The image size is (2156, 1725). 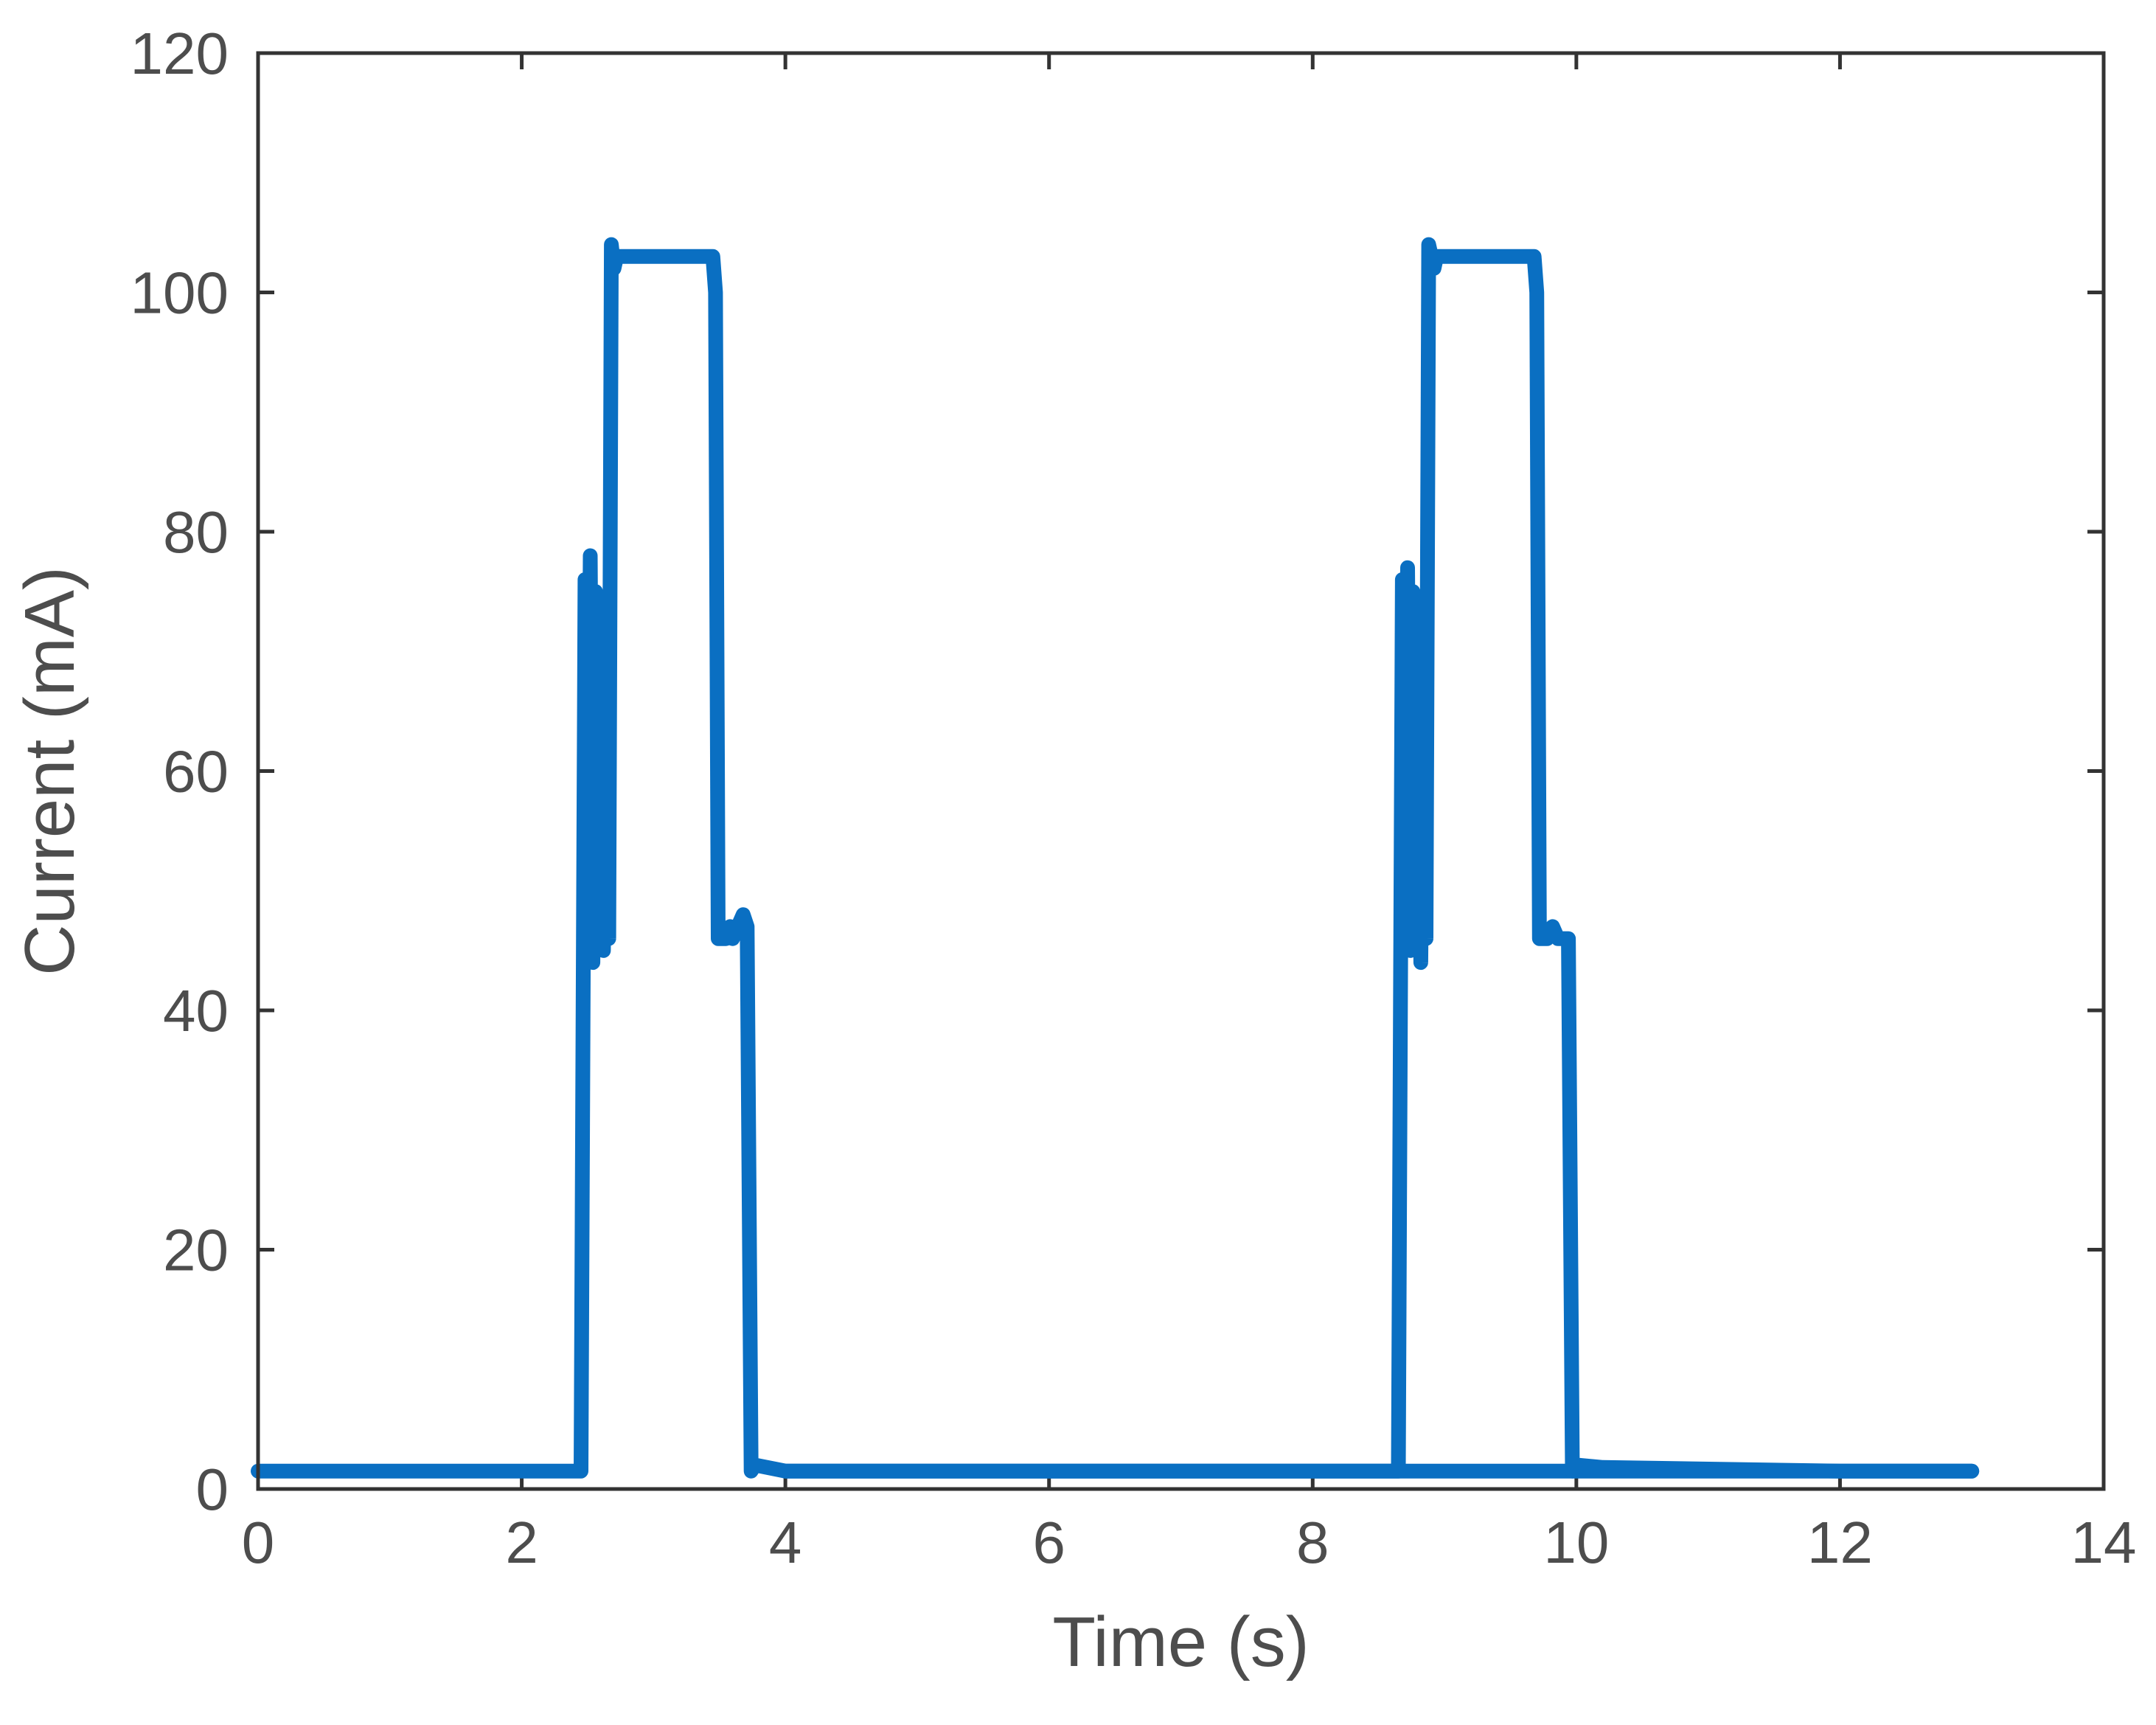 What do you see at coordinates (1180, 1642) in the screenshot?
I see `x-axis-label: Time (s)` at bounding box center [1180, 1642].